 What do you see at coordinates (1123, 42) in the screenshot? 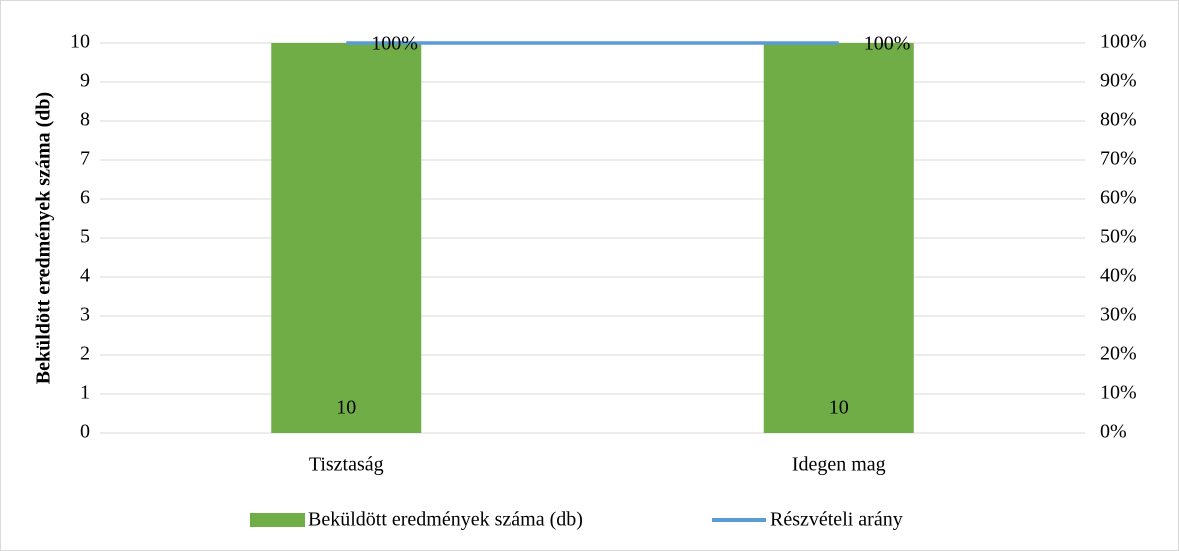
I see `y2-tick-label: 100%` at bounding box center [1123, 42].